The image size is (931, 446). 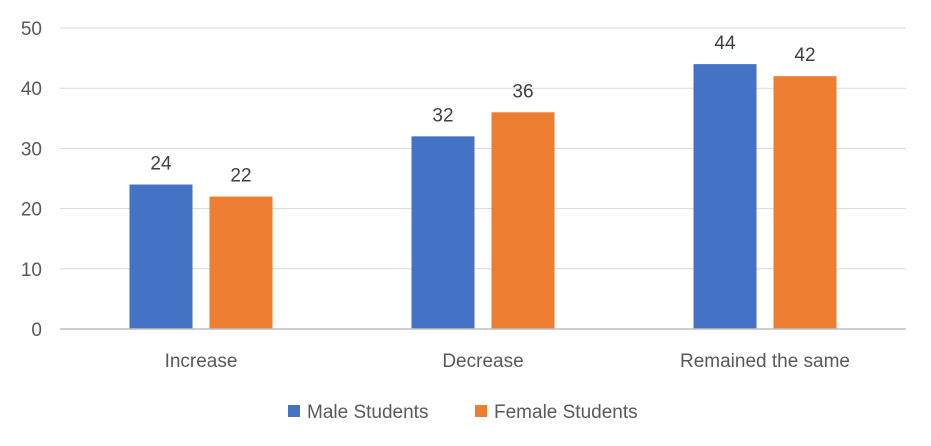 What do you see at coordinates (31, 29) in the screenshot?
I see `y-tick-label-50: 50` at bounding box center [31, 29].